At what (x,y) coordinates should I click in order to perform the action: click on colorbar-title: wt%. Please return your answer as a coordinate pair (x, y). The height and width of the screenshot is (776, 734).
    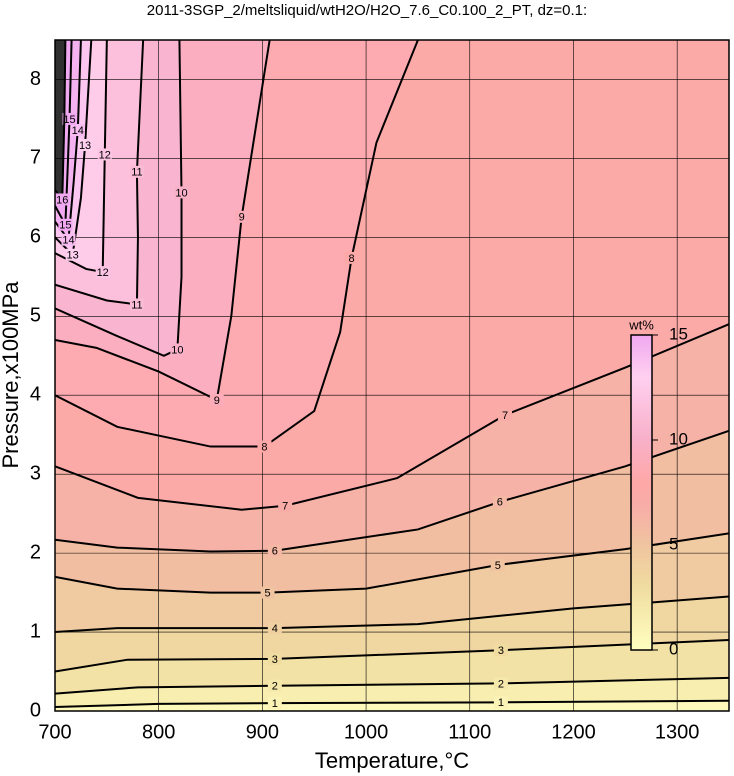
    Looking at the image, I should click on (641, 324).